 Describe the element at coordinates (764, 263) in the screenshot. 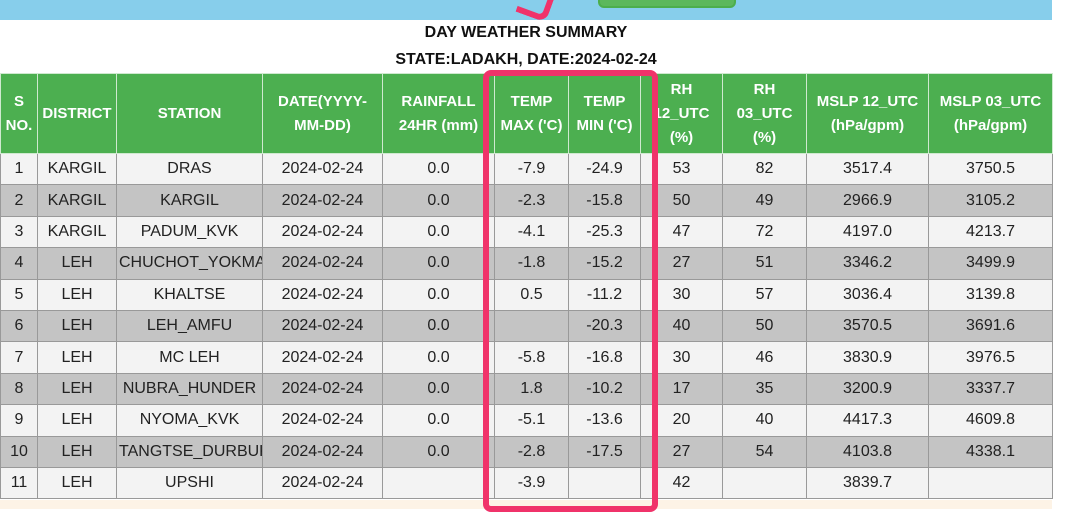

I see `table-cell: 51` at that location.